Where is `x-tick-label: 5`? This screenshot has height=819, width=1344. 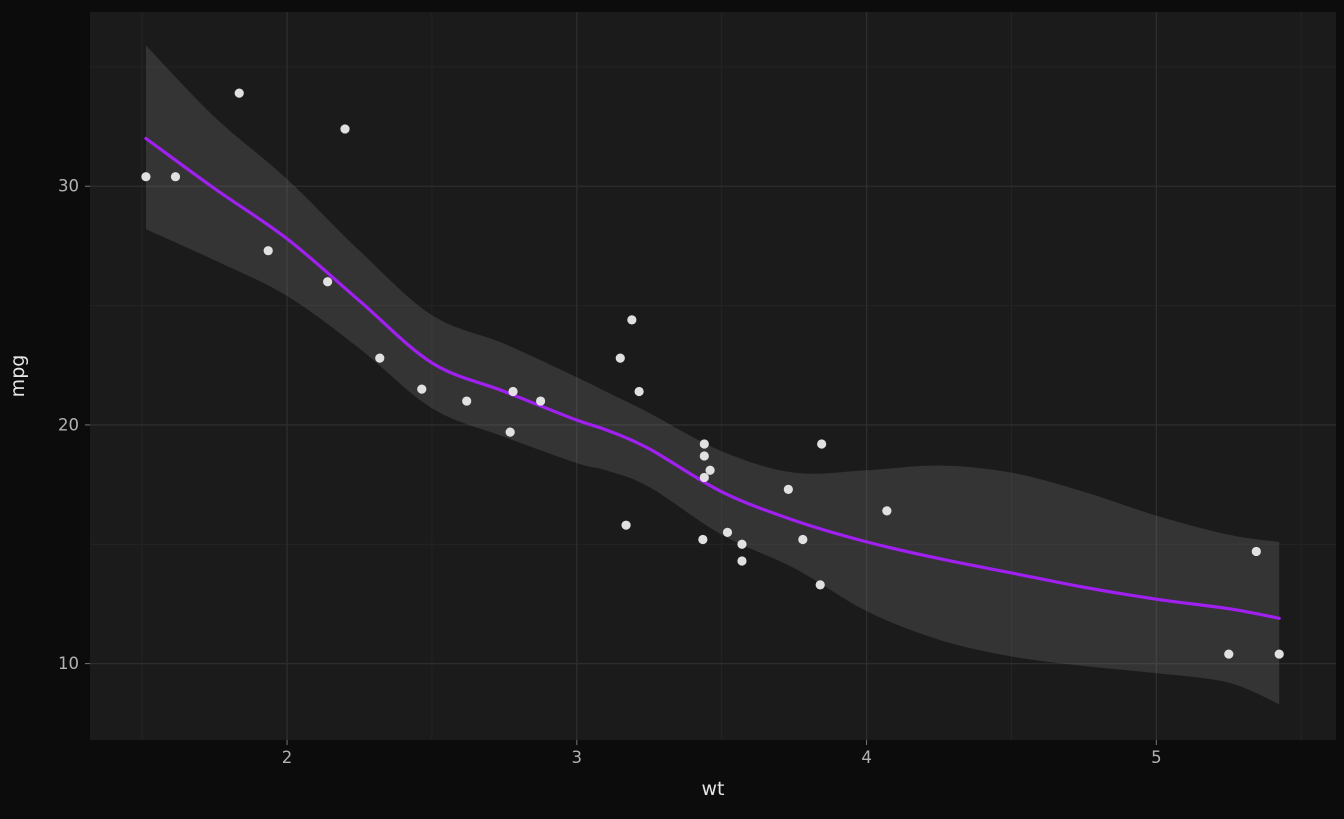
x-tick-label: 5 is located at coordinates (1156, 757).